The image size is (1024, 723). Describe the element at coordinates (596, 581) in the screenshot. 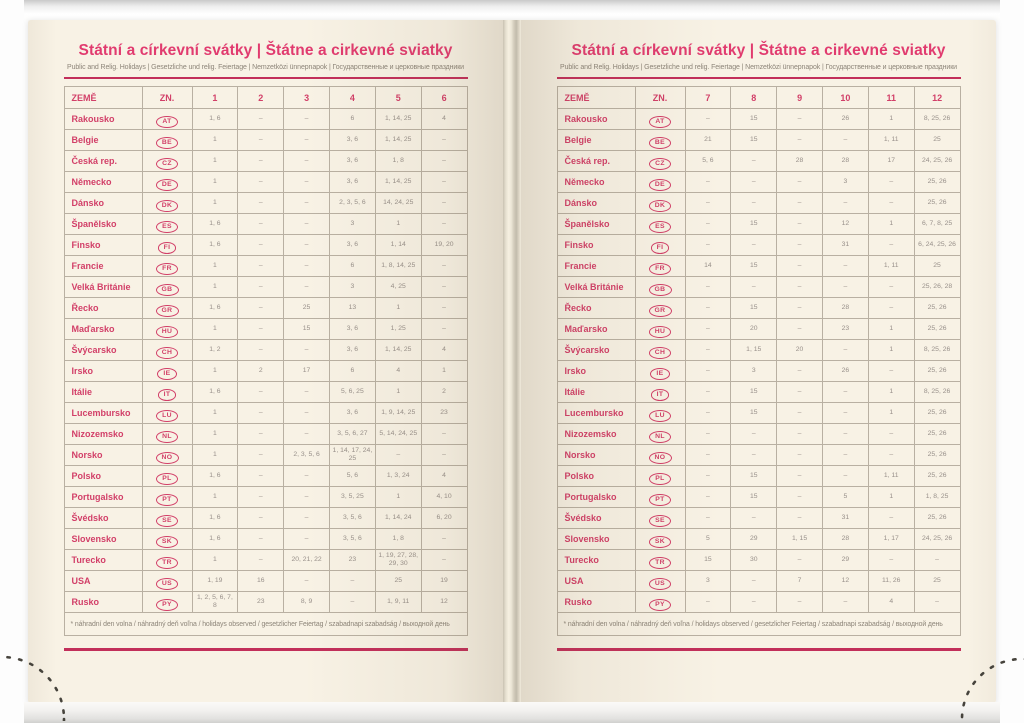

I see `country-name: USA` at that location.